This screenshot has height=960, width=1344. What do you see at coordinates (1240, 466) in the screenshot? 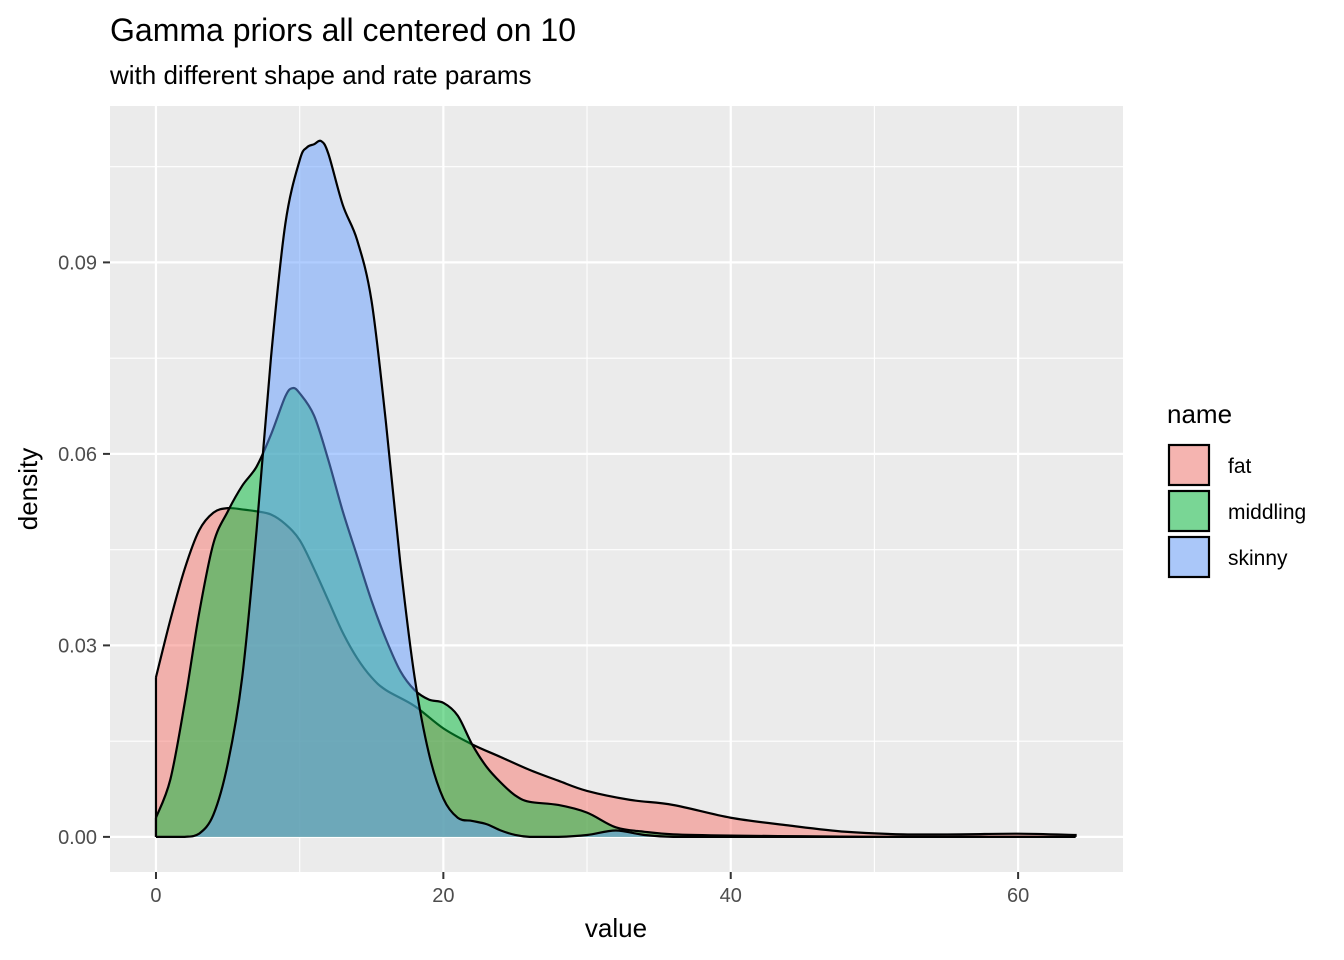
I see `legend-label-fat: fat` at bounding box center [1240, 466].